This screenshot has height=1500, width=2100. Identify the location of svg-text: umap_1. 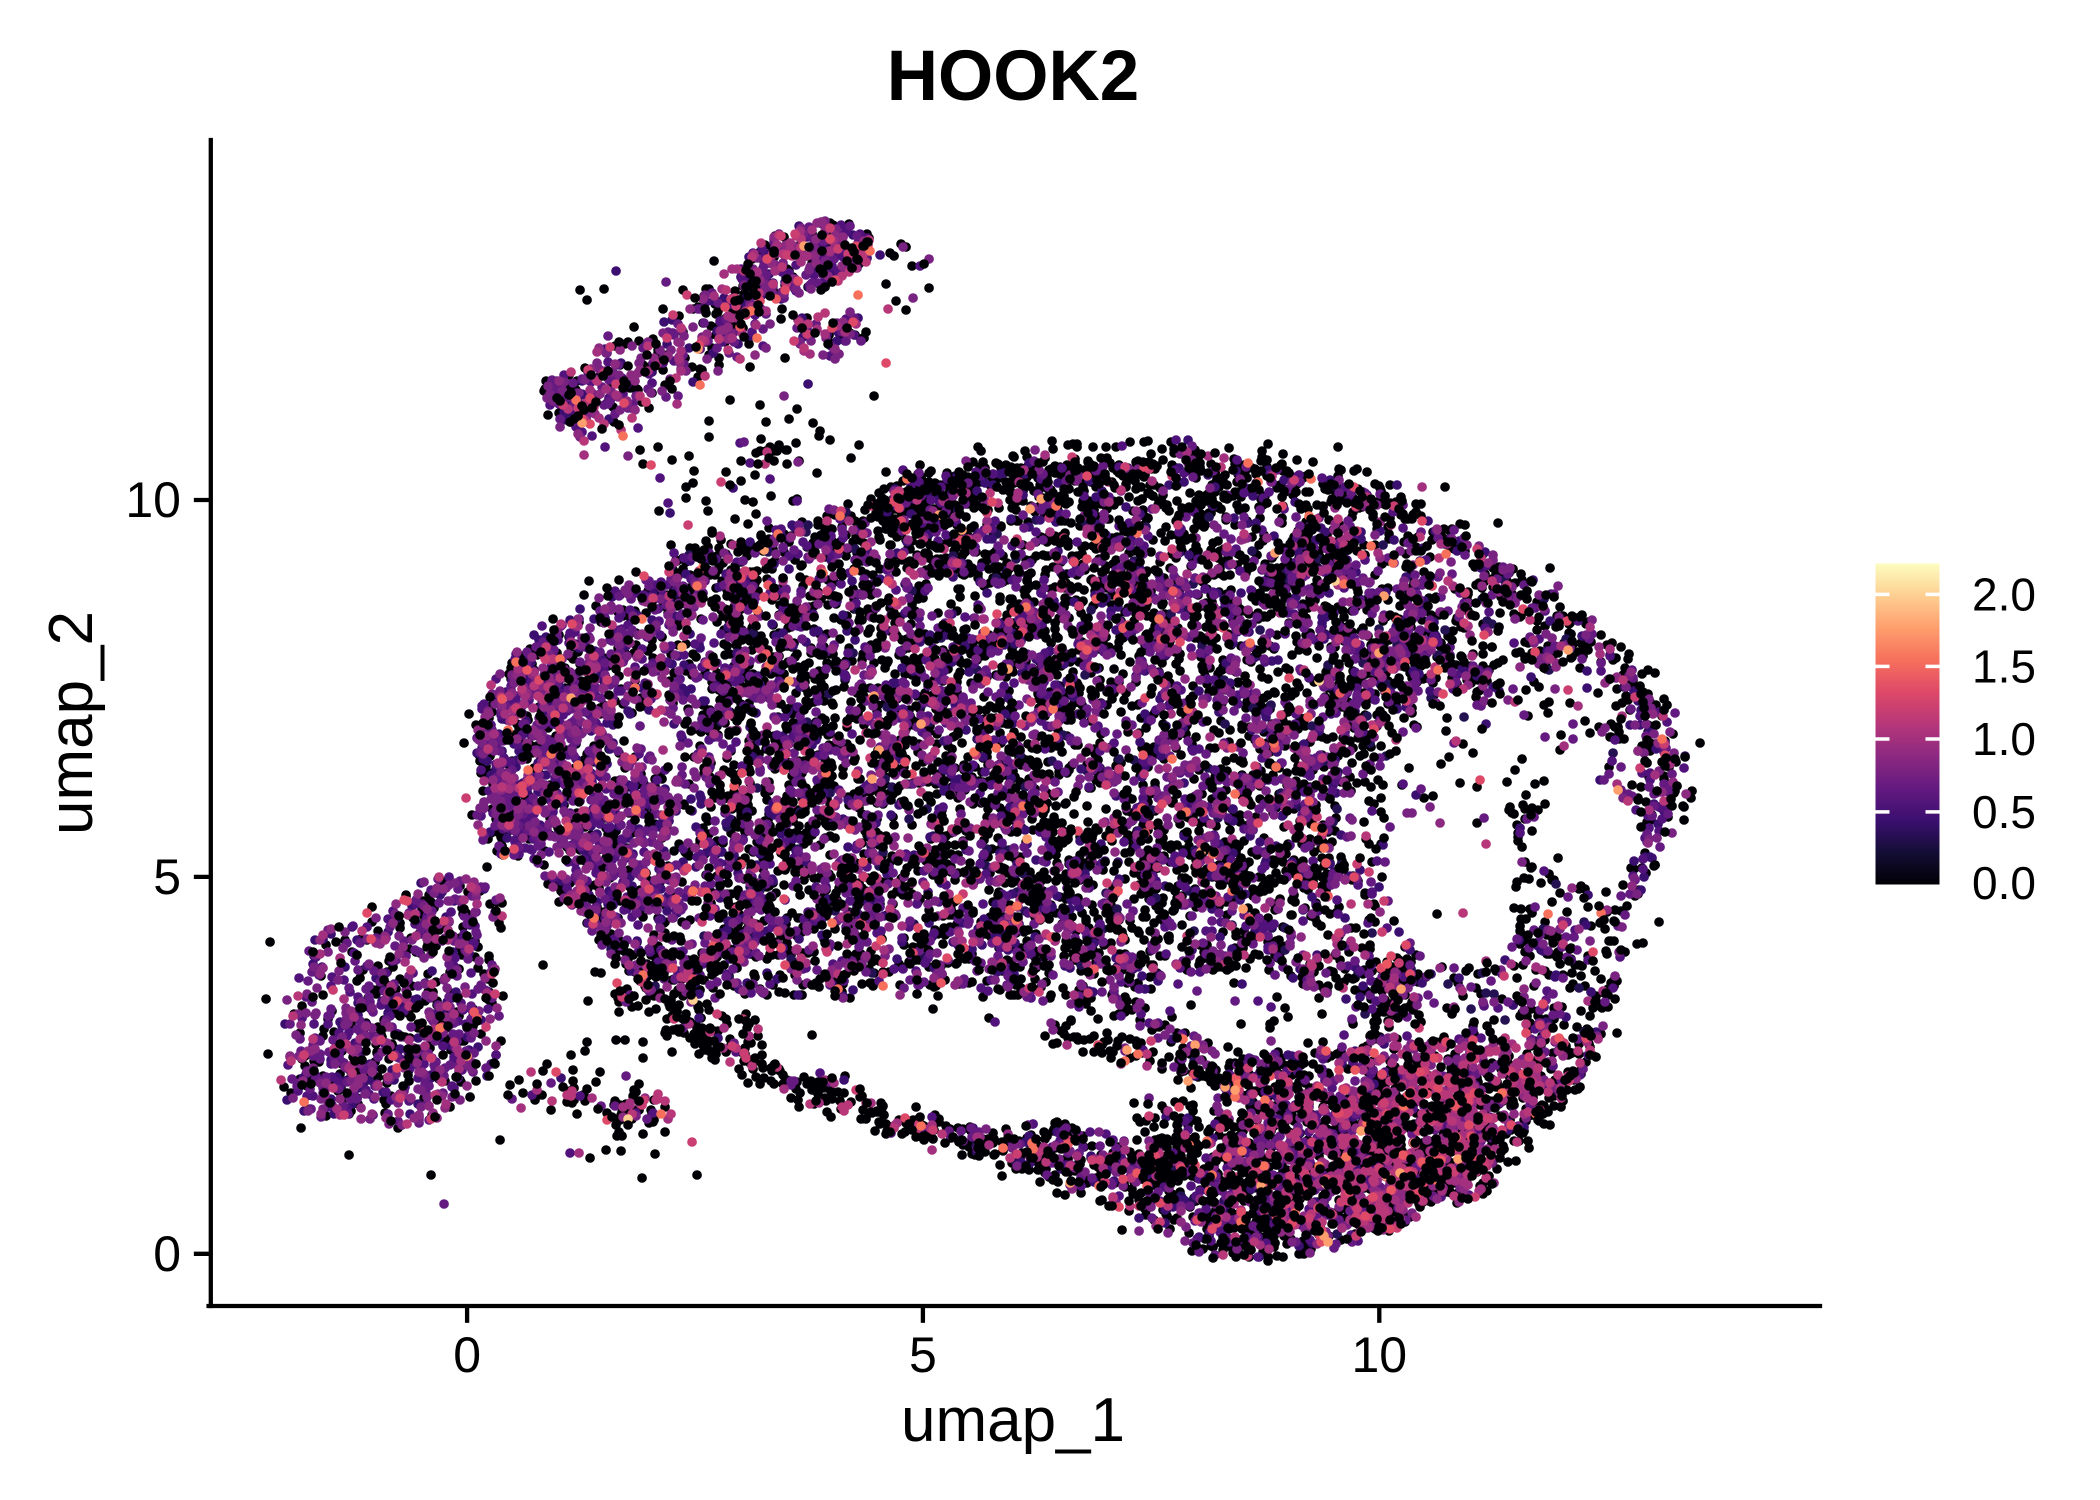
(1013, 1420).